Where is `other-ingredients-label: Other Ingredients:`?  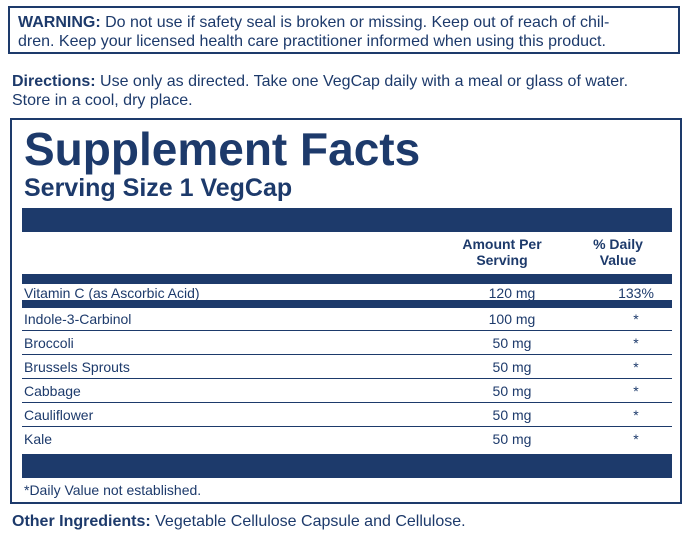
other-ingredients-label: Other Ingredients: is located at coordinates (81, 521).